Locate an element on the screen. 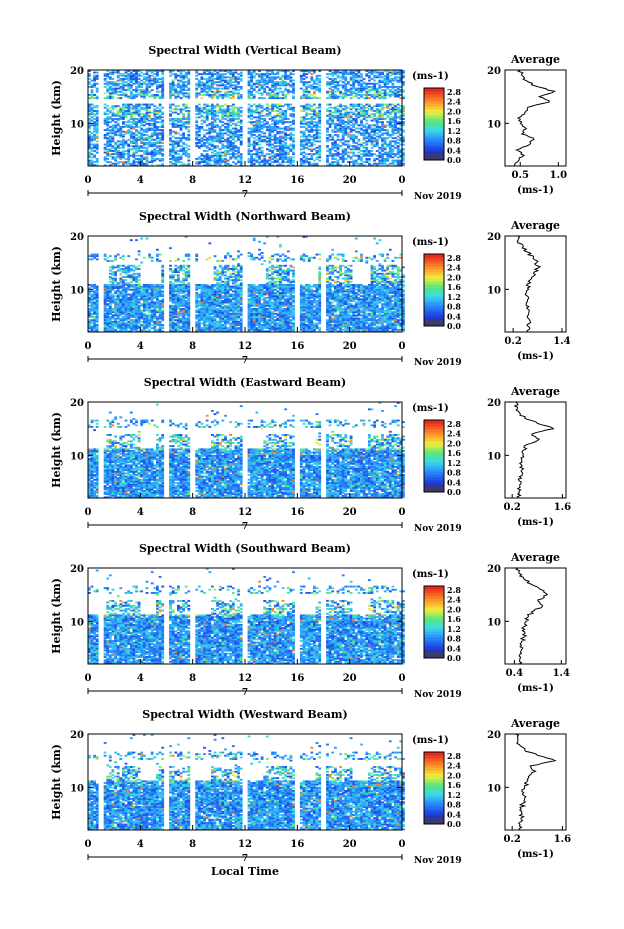  average-profile-line is located at coordinates (534, 118).